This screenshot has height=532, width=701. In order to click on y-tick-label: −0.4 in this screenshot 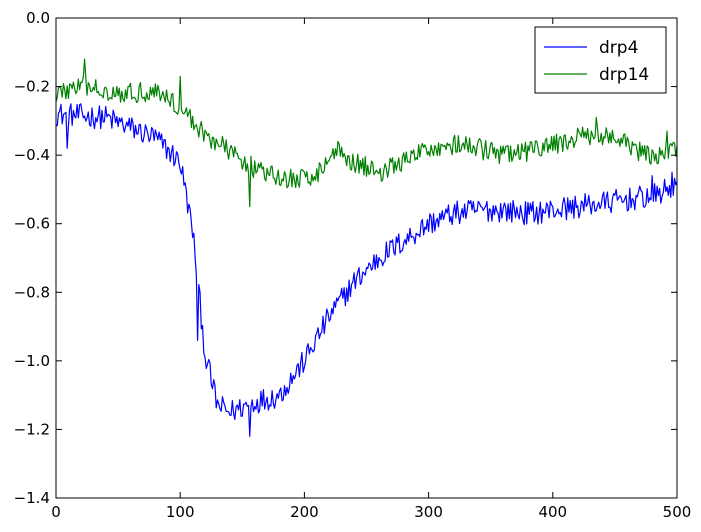, I will do `click(32, 155)`.